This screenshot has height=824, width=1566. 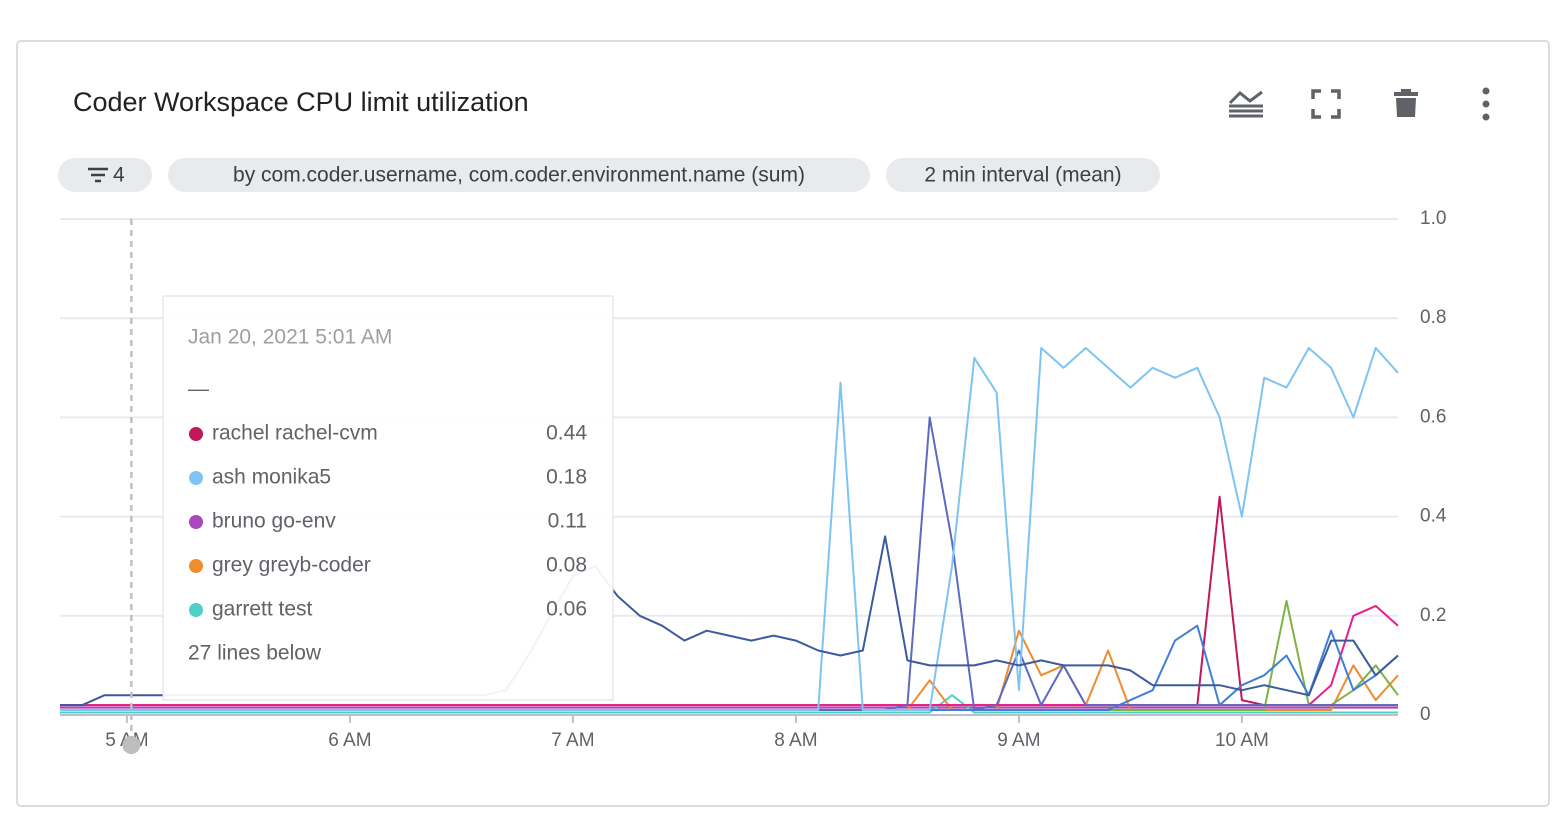 What do you see at coordinates (795, 740) in the screenshot?
I see `x-tick-label: 8 AM` at bounding box center [795, 740].